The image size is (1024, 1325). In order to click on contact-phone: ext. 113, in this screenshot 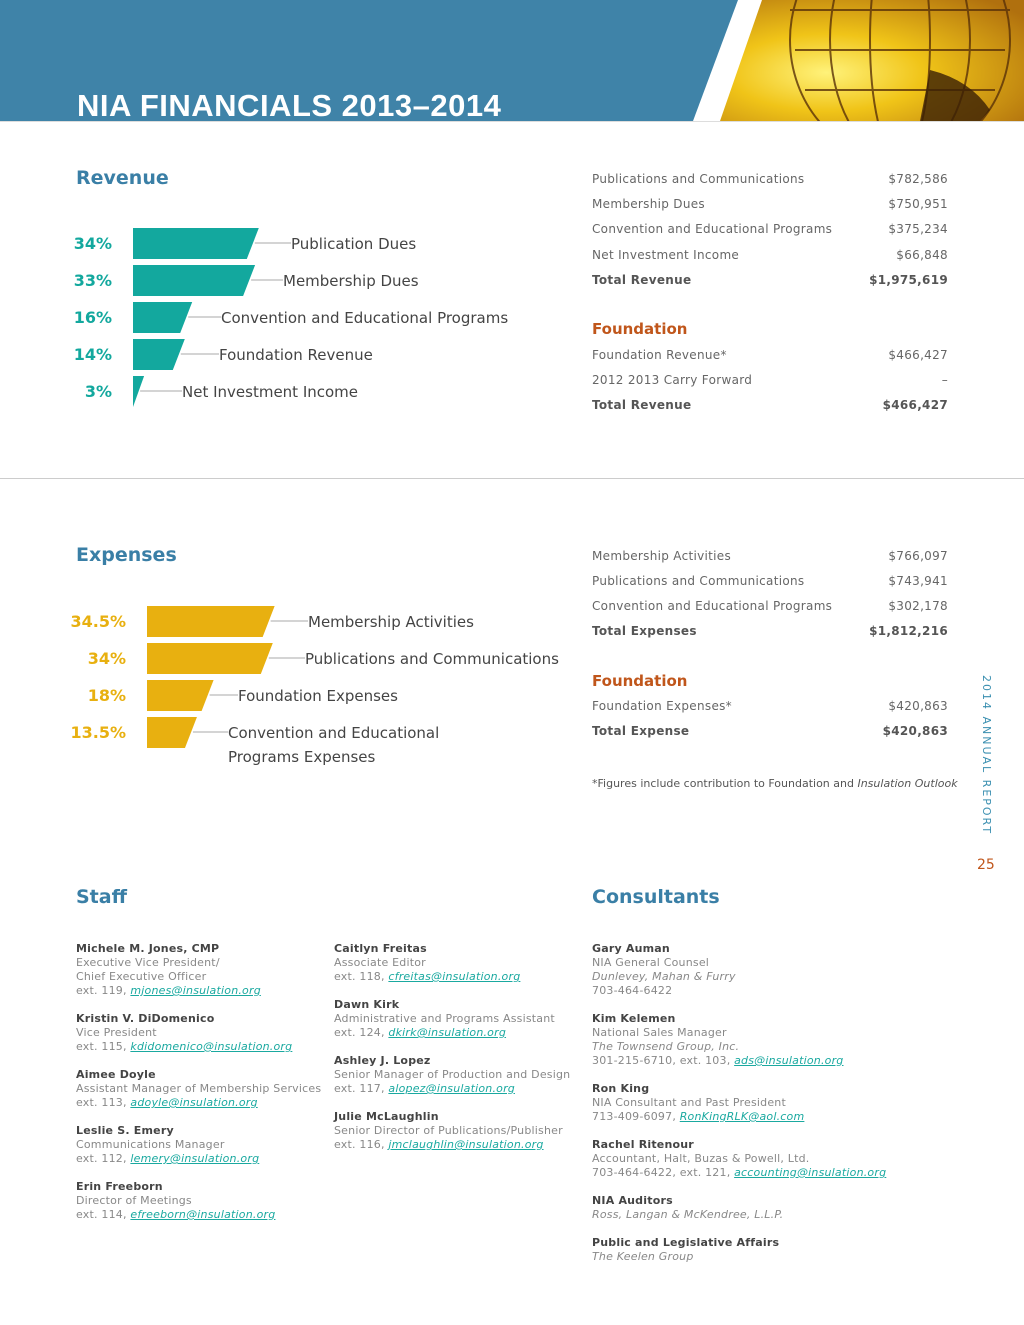, I will do `click(103, 1102)`.